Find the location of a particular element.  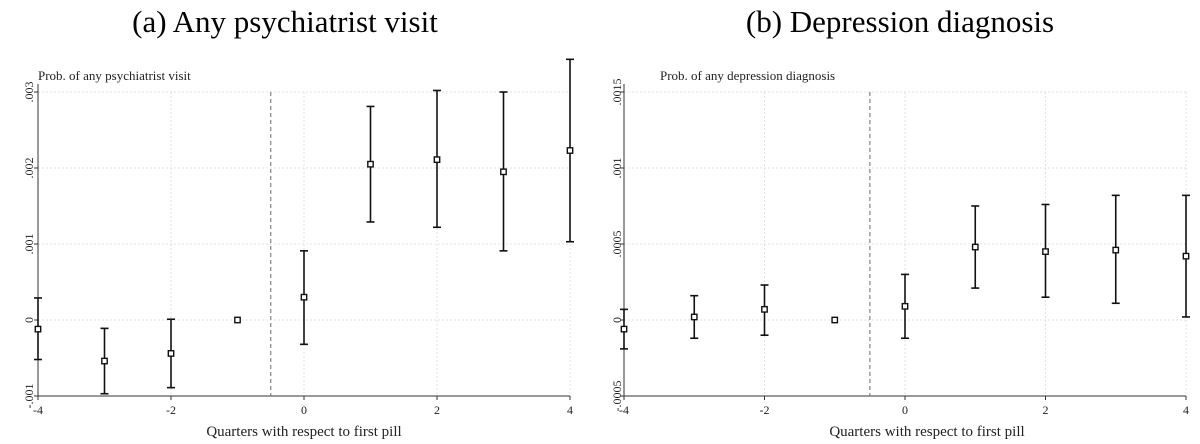

y-tick-label: .0005 is located at coordinates (617, 244).